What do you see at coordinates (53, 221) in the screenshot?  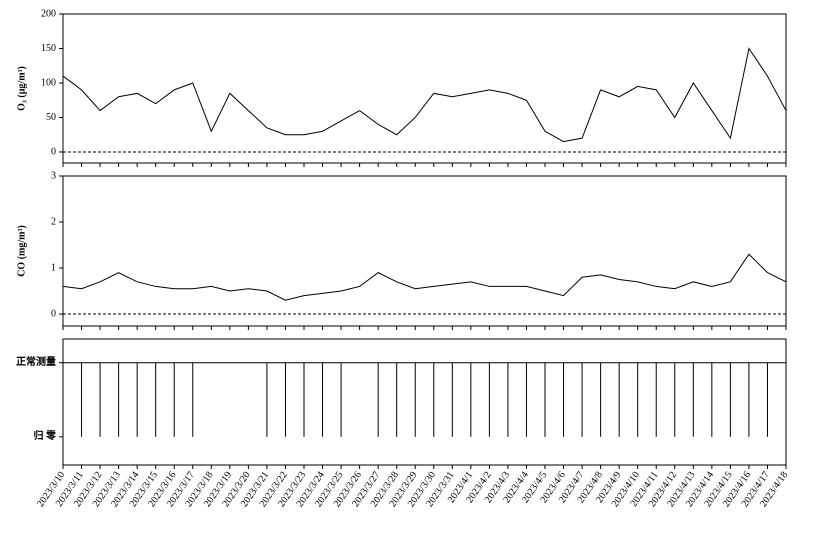 I see `y-tick-label: 2` at bounding box center [53, 221].